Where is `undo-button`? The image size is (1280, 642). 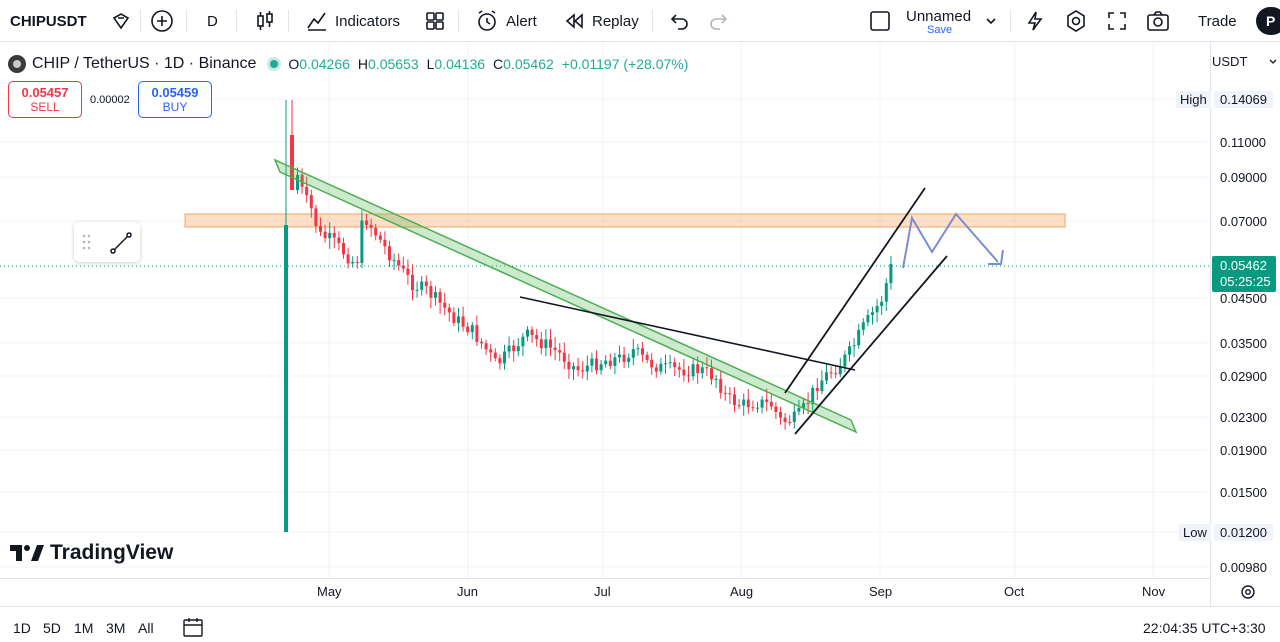
undo-button is located at coordinates (679, 21).